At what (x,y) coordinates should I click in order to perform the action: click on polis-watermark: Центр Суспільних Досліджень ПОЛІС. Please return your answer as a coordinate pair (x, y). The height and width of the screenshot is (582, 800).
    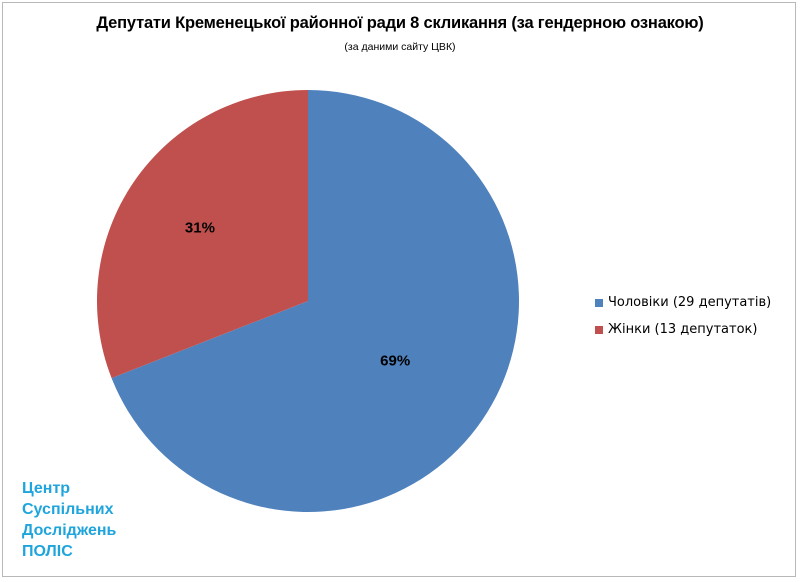
    Looking at the image, I should click on (69, 520).